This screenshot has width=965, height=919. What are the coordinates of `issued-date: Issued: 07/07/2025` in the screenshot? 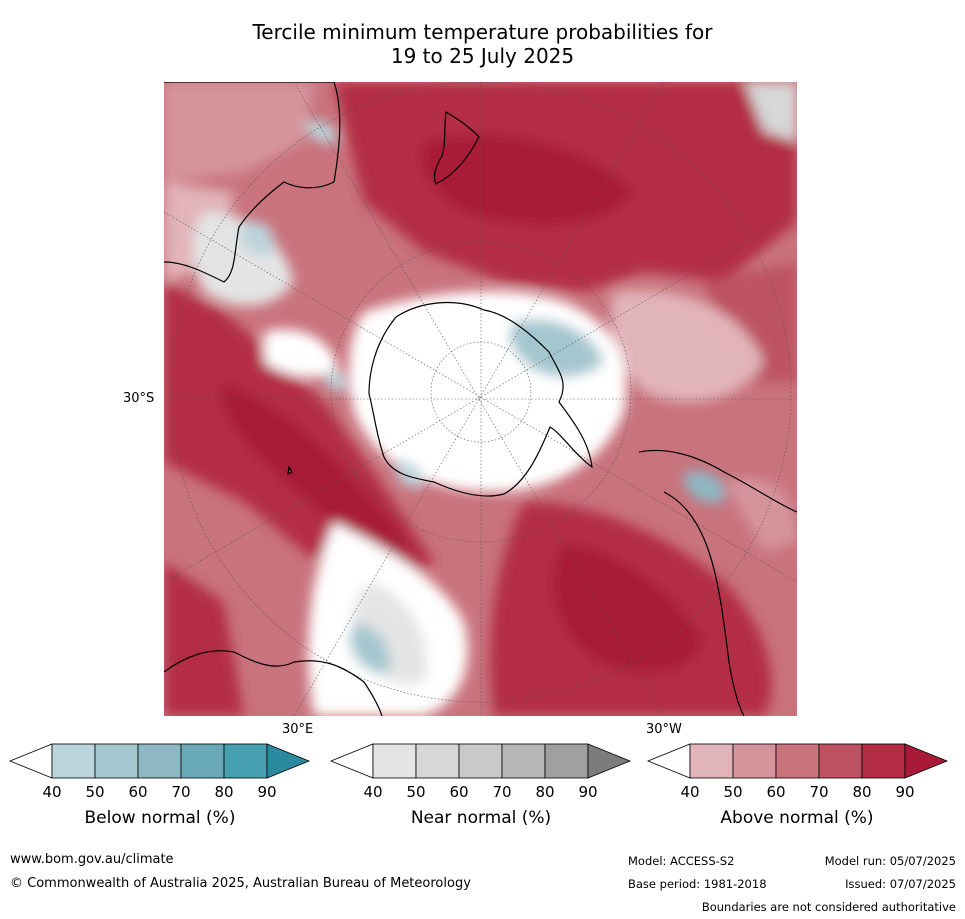 It's located at (900, 884).